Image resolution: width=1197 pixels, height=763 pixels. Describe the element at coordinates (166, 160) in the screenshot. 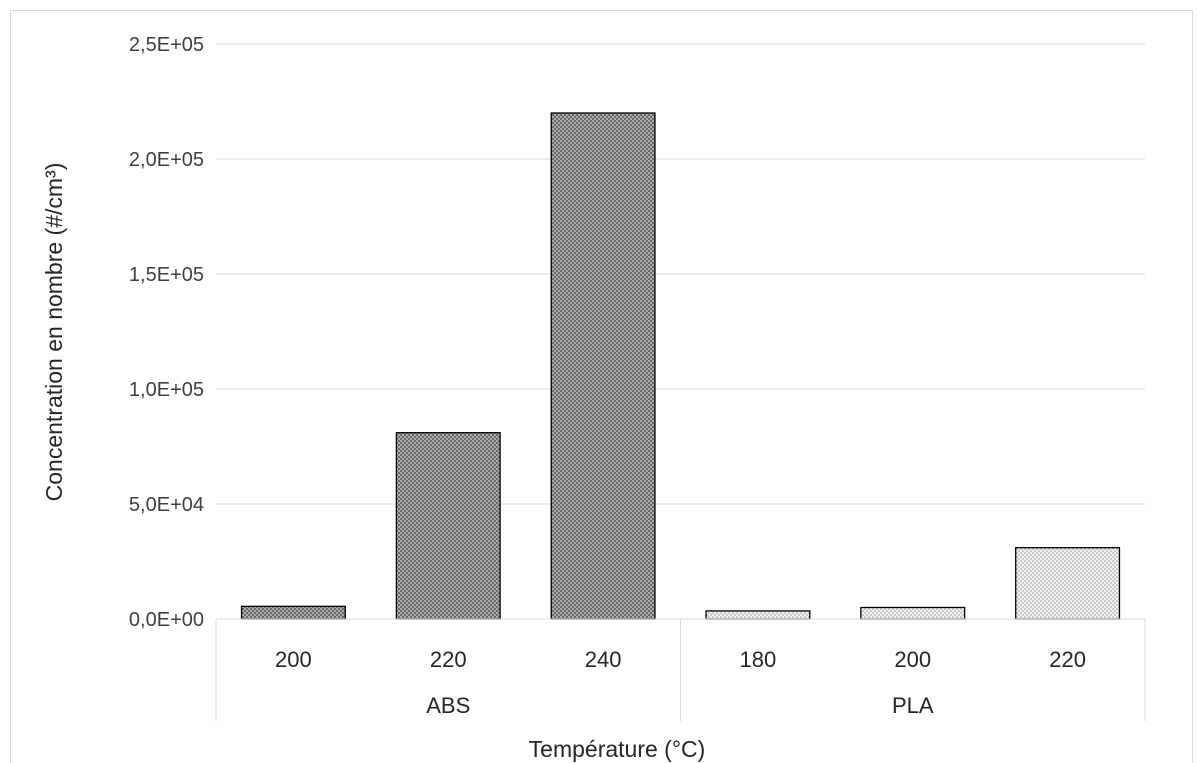

I see `y-tick-label: 2,0E+05` at that location.